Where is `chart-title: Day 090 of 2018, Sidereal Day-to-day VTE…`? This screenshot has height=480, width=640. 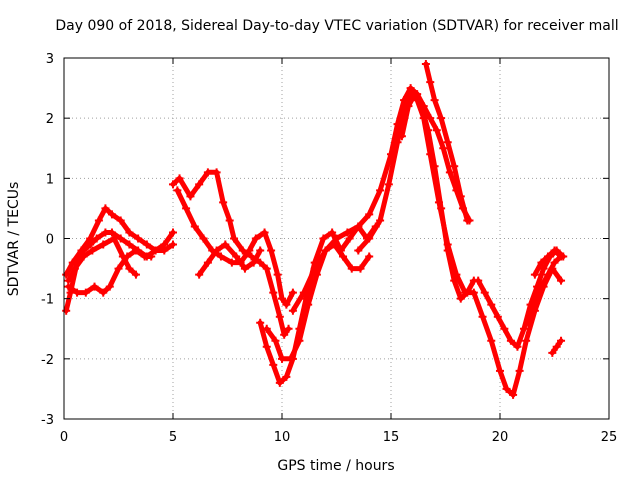
chart-title: Day 090 of 2018, Sidereal Day-to-day VTE… is located at coordinates (336, 26).